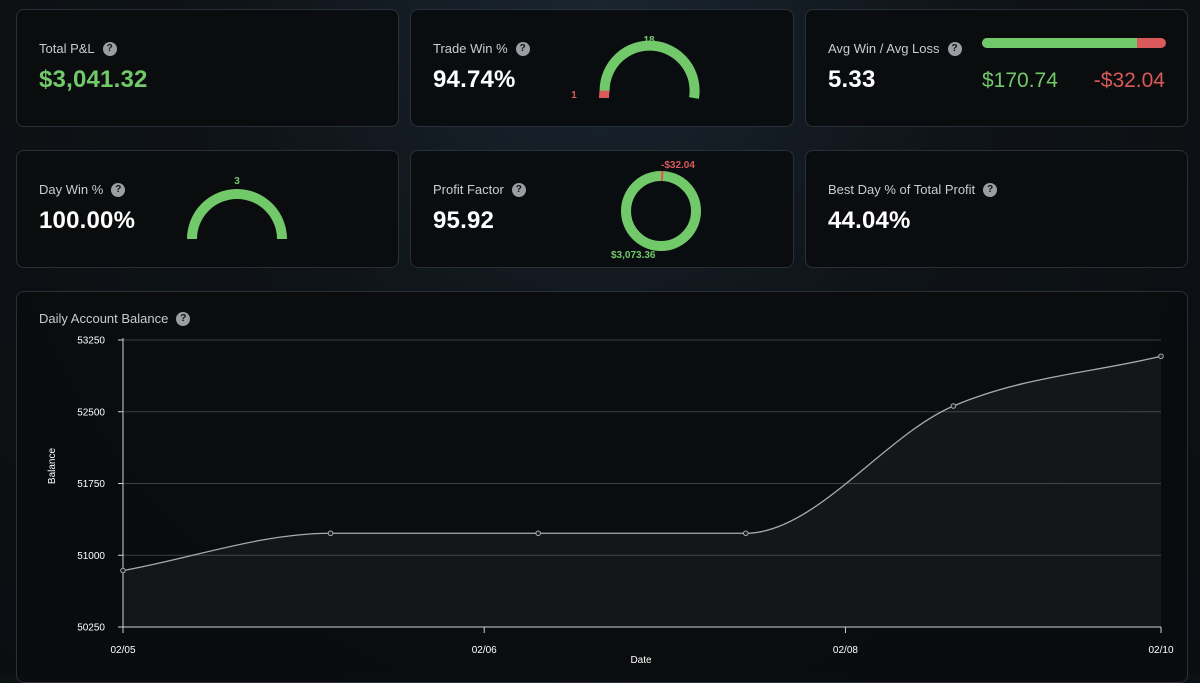  What do you see at coordinates (82, 189) in the screenshot?
I see `day-win-label: Day Win % ?` at bounding box center [82, 189].